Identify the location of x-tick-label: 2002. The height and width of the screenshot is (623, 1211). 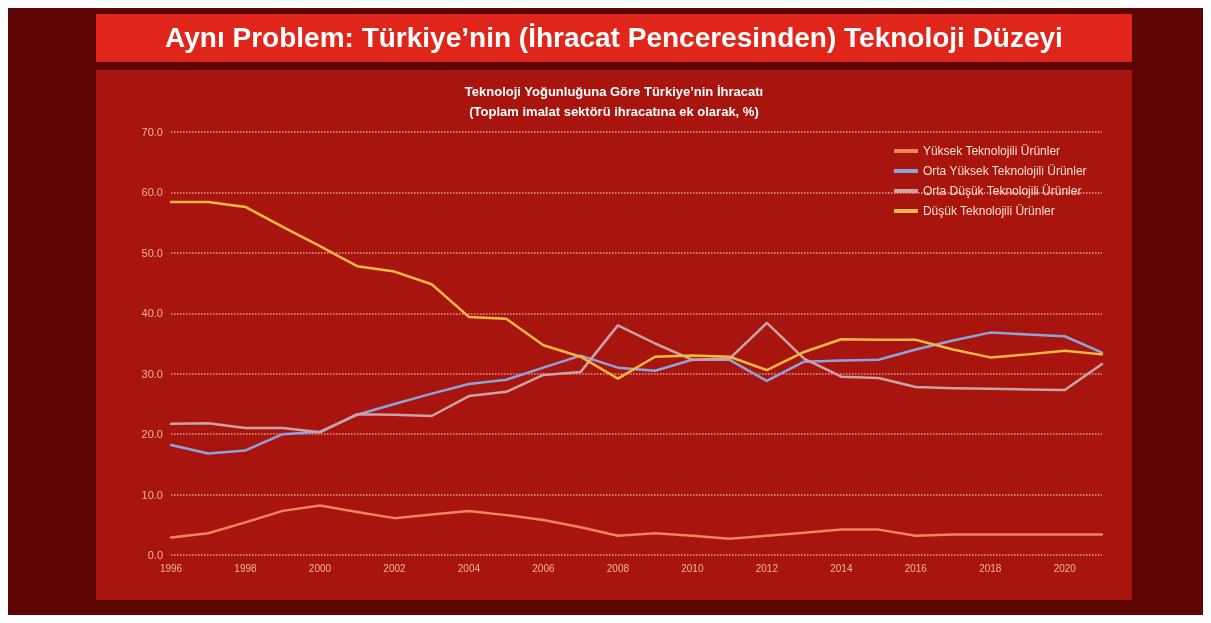
(394, 568).